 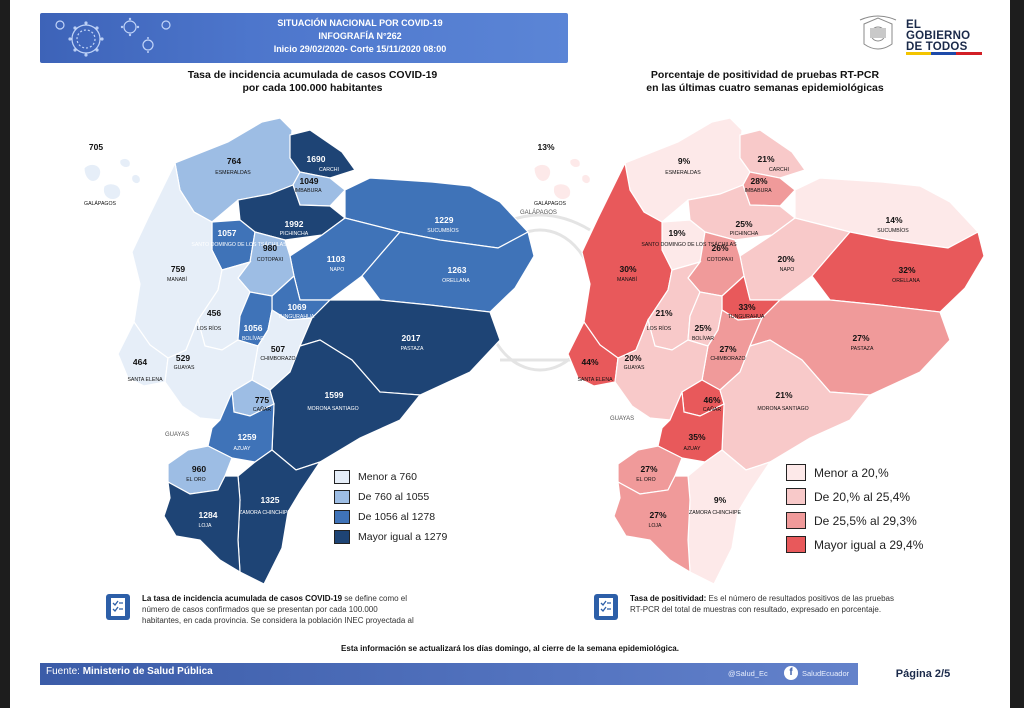 What do you see at coordinates (860, 338) in the screenshot?
I see `province-value-pastaza: 27%` at bounding box center [860, 338].